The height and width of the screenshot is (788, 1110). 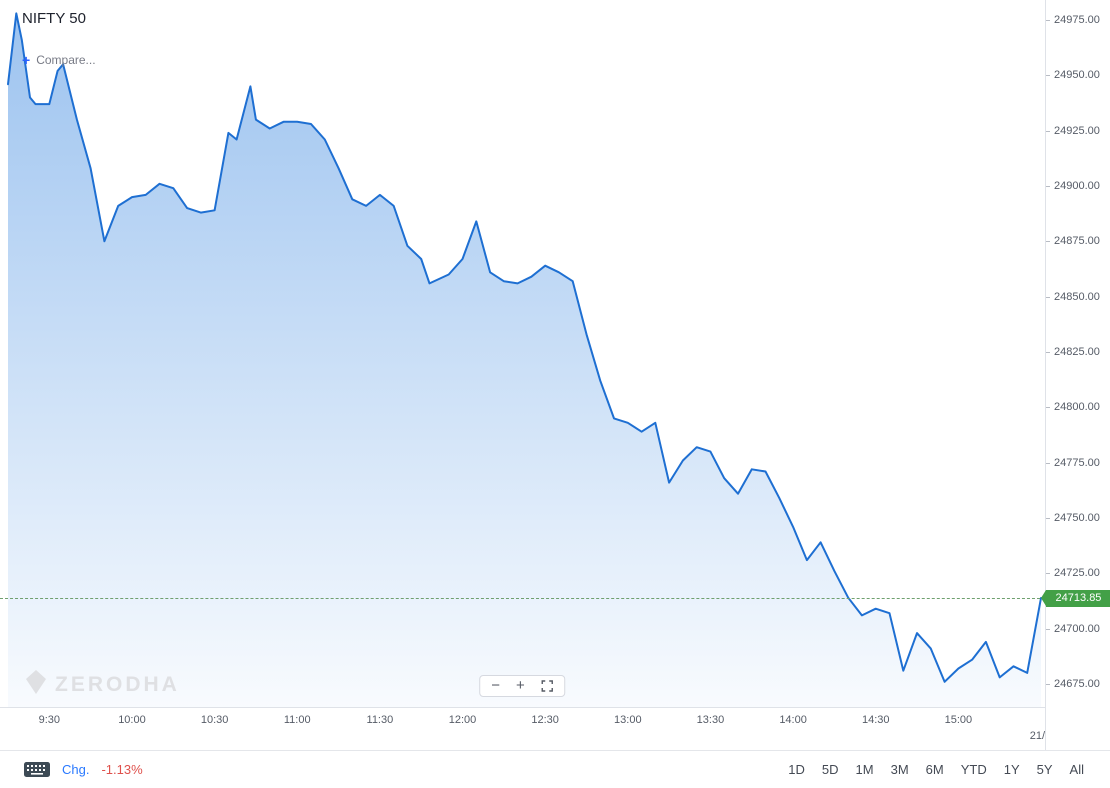 What do you see at coordinates (1077, 407) in the screenshot?
I see `price-axis-label: 24800.00` at bounding box center [1077, 407].